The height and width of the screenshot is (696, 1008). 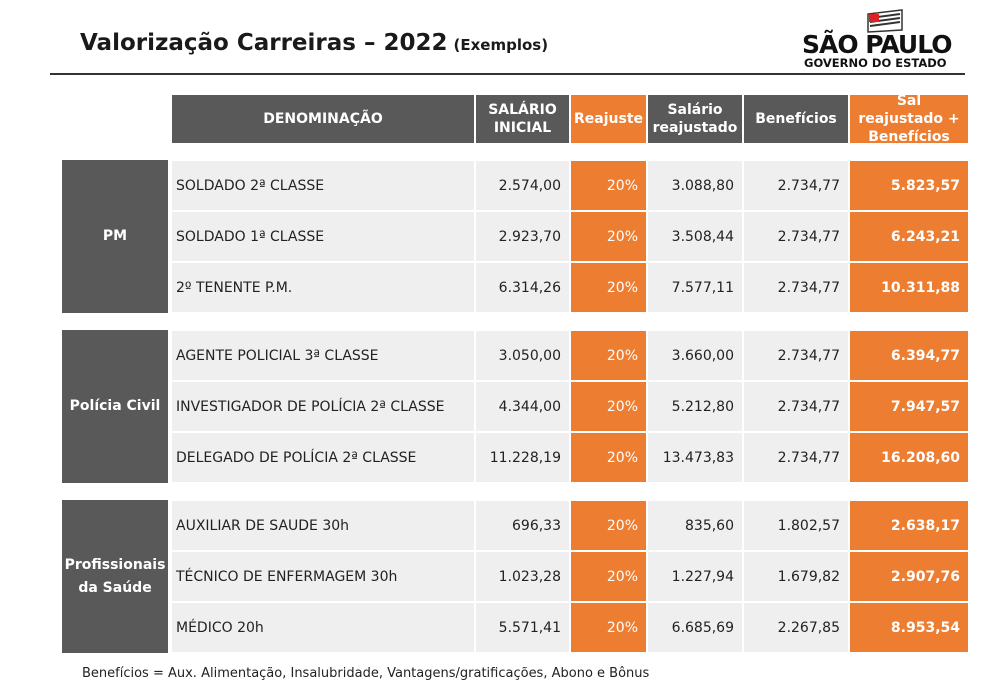 I want to click on table-cell: 4.344,00, so click(x=522, y=406).